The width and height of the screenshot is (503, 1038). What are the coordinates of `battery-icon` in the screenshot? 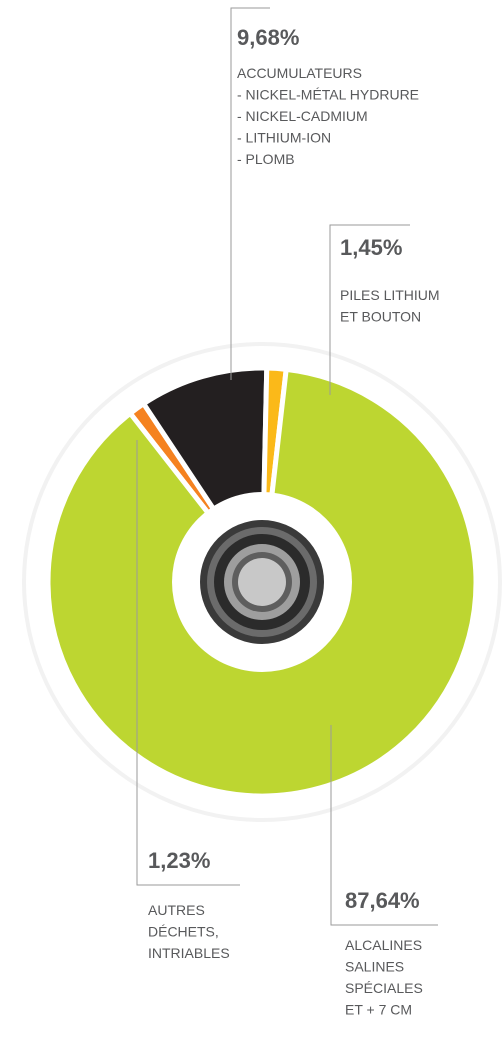 It's located at (262, 582).